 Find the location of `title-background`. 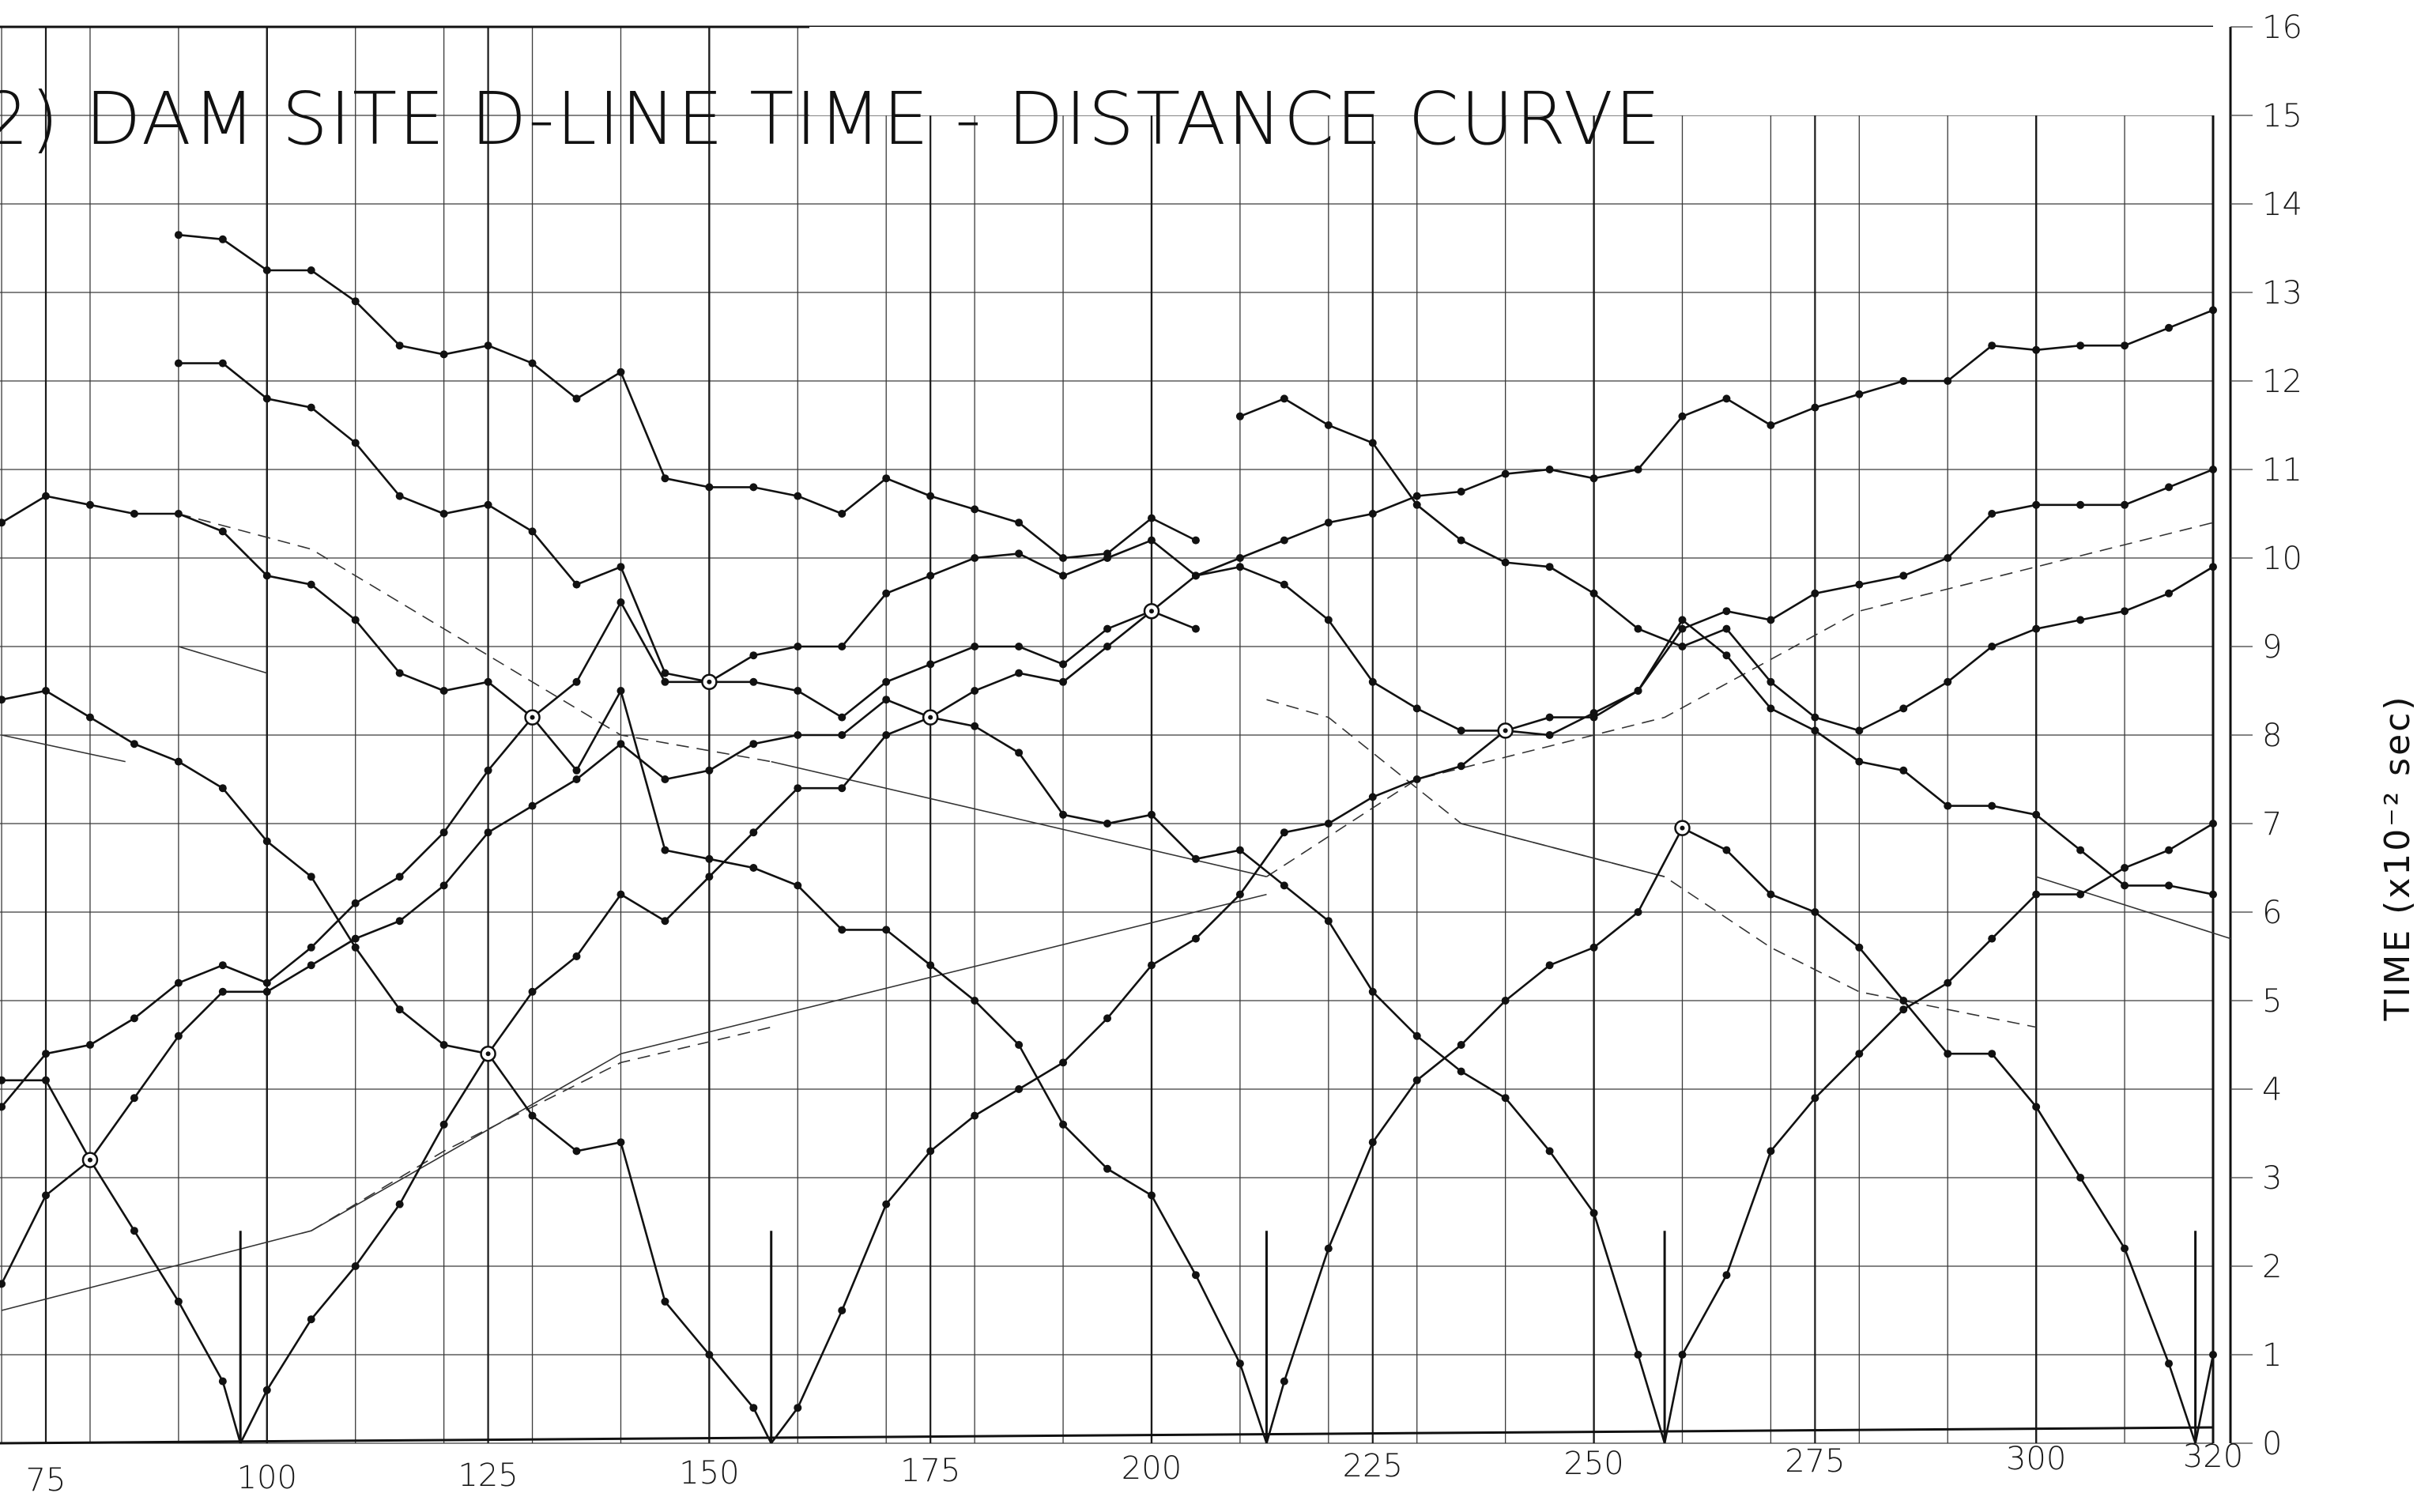

title-background is located at coordinates (1513, 71).